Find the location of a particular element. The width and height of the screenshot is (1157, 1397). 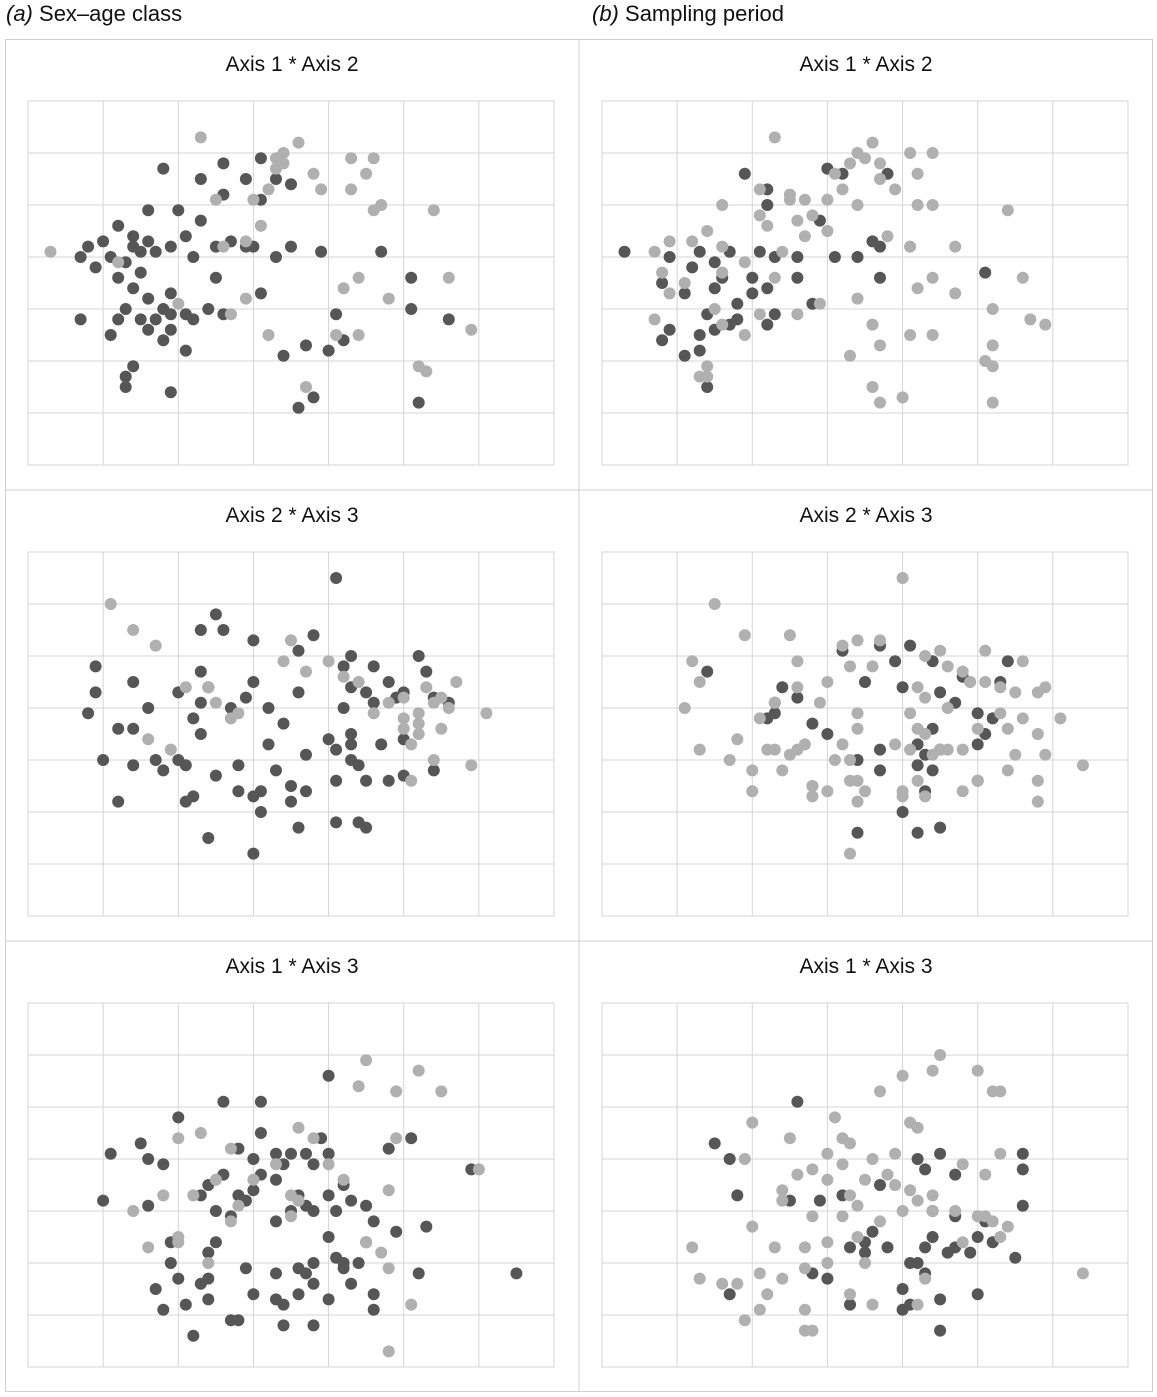

scatter-panel: Axis 2 * Axis 3 is located at coordinates (865, 710).